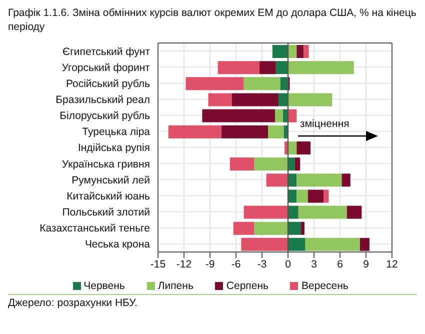 The height and width of the screenshot is (334, 425). What do you see at coordinates (117, 244) in the screenshot?
I see `y-tick-label: Чеська крона` at bounding box center [117, 244].